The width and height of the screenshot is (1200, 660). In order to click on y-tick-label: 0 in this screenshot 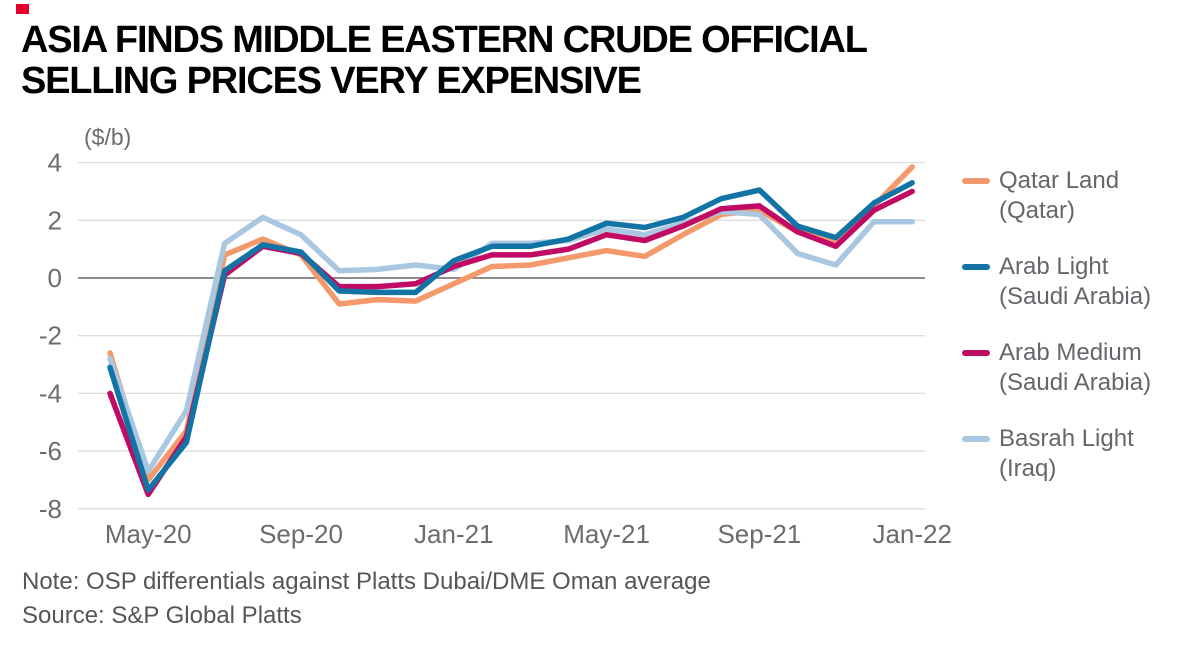, I will do `click(55, 278)`.